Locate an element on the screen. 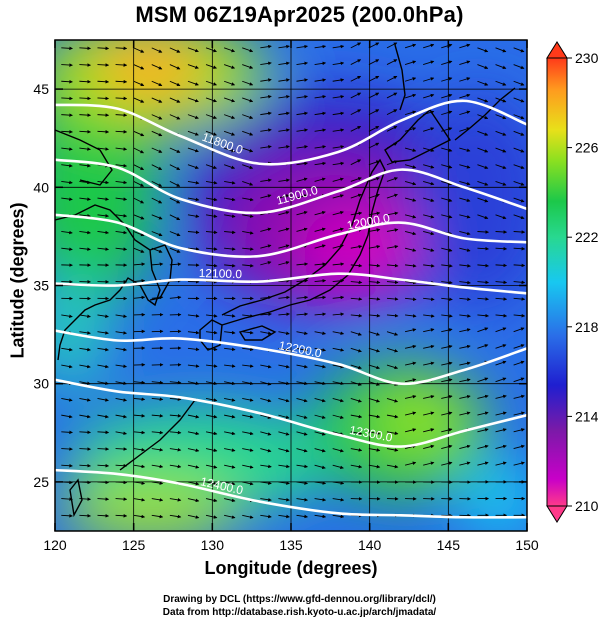 The width and height of the screenshot is (599, 625). field-magenta-core is located at coordinates (360, 250).